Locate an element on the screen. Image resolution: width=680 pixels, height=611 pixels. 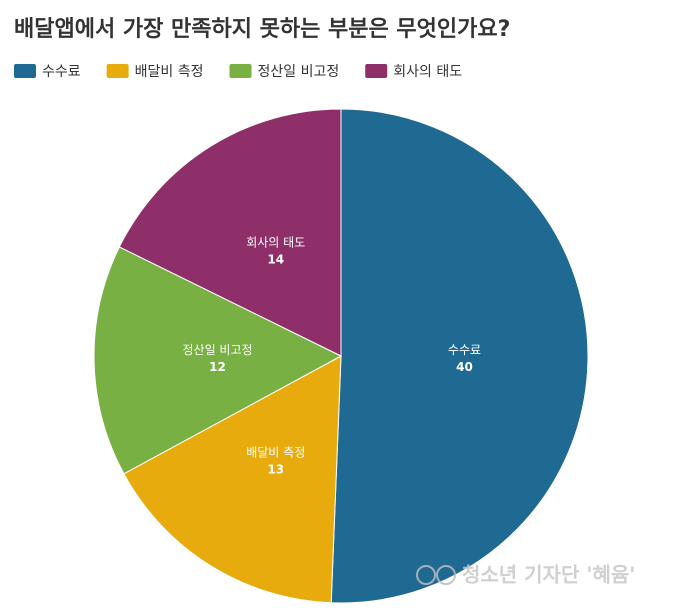
watermark-text: 청소년 기자단 '혜윰' is located at coordinates (548, 575).